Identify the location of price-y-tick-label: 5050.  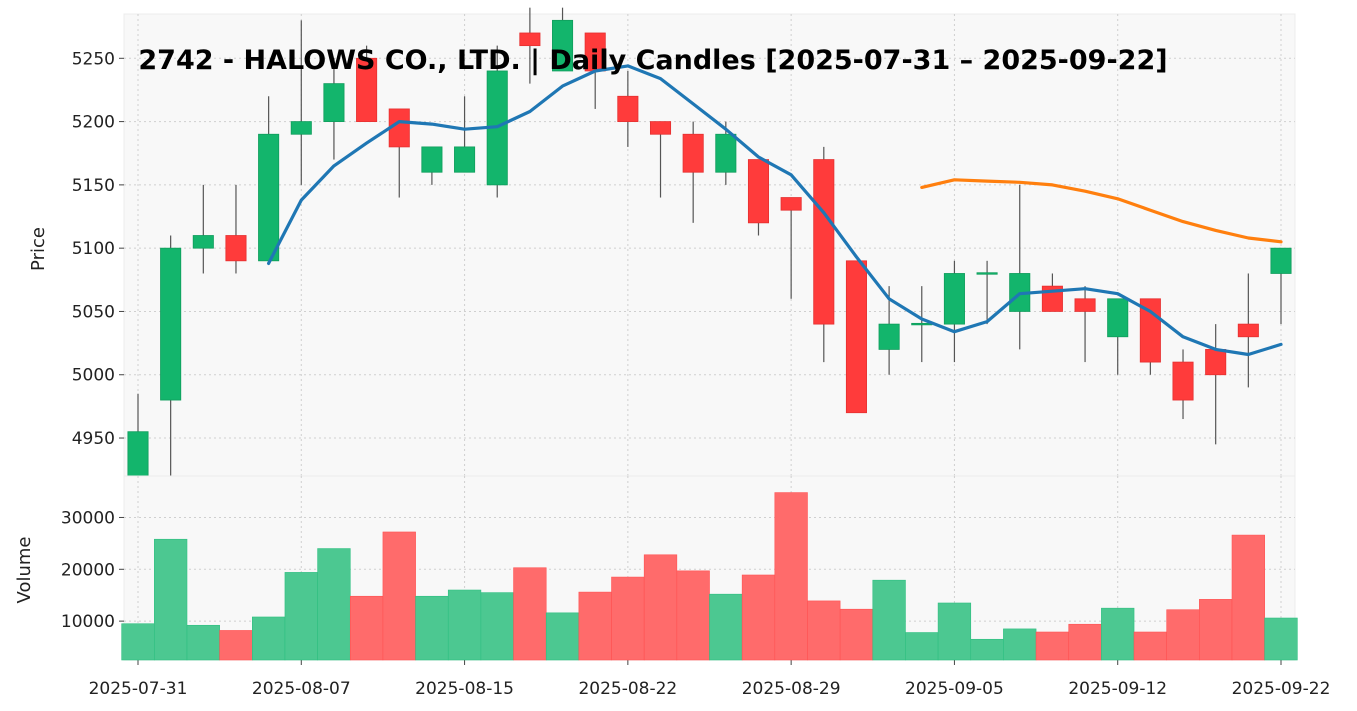
(93, 312).